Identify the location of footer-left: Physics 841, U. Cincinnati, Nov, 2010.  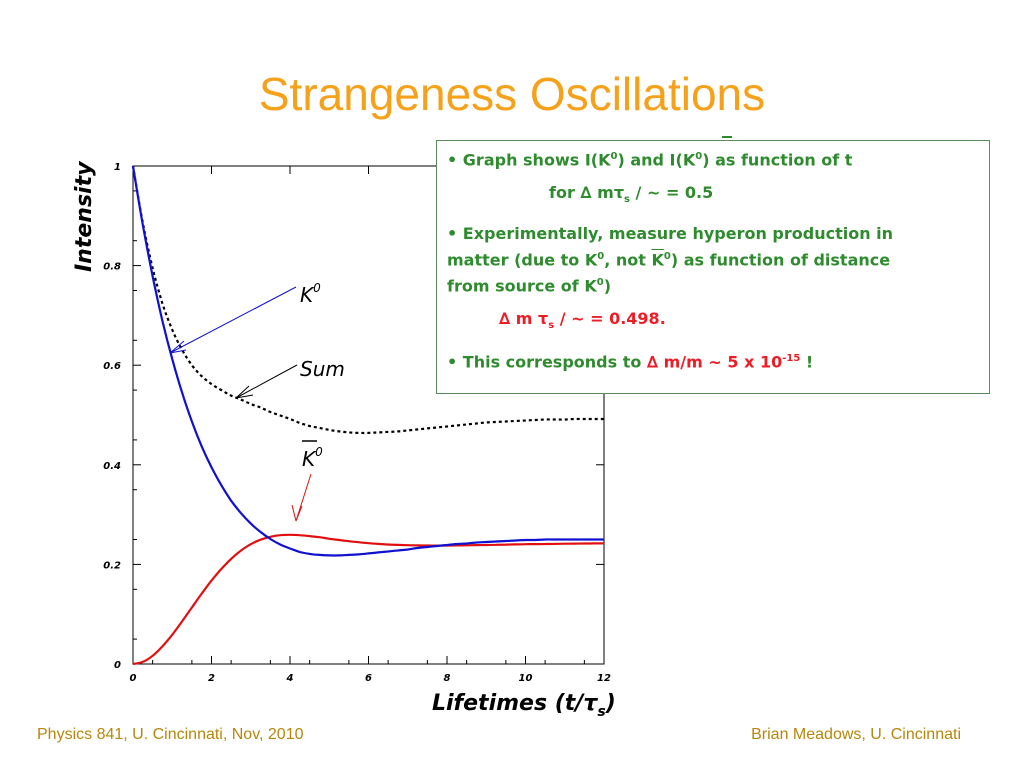
(170, 734).